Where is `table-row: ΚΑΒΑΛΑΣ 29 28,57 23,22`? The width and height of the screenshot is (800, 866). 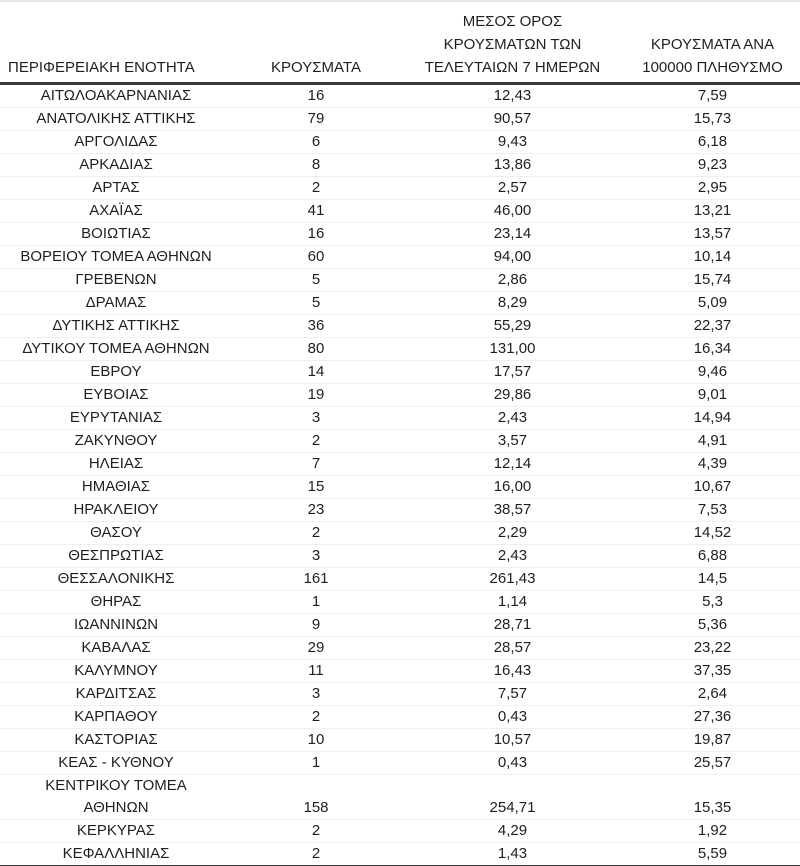 table-row: ΚΑΒΑΛΑΣ 29 28,57 23,22 is located at coordinates (400, 648).